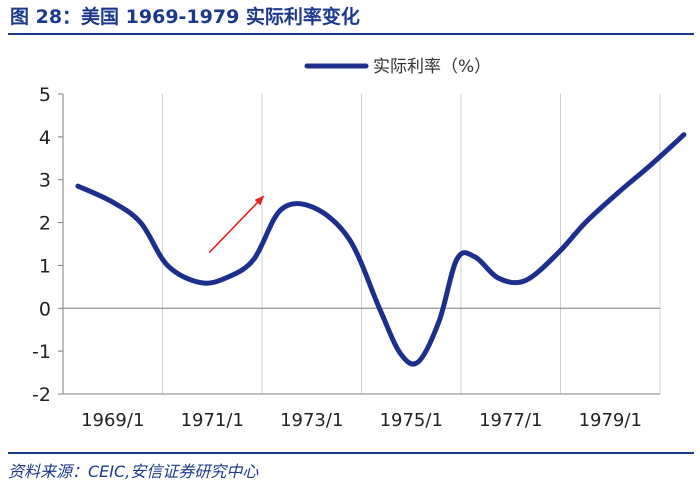  I want to click on legend: 实际利率（%）, so click(397, 67).